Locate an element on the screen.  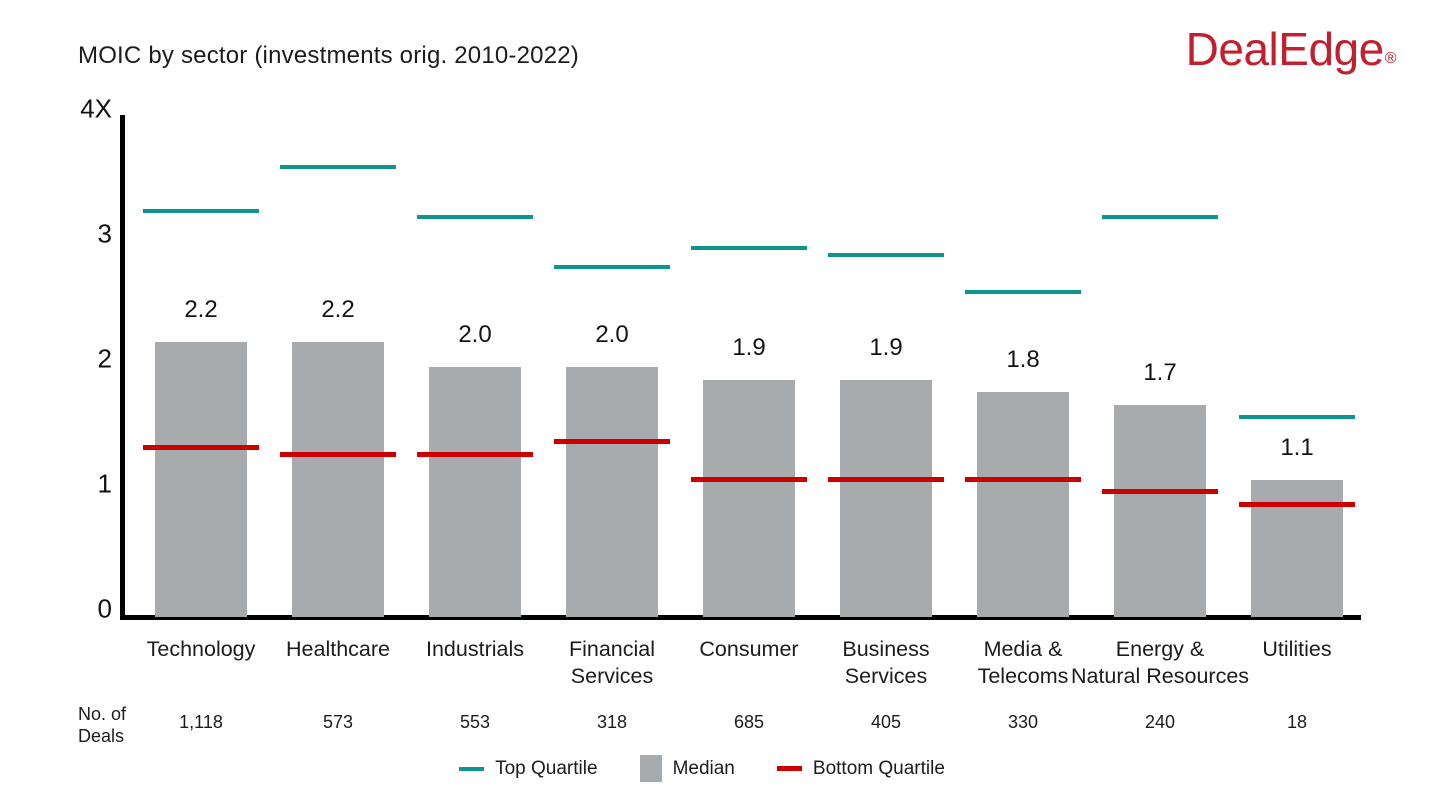
legend-item: Top Quartile is located at coordinates (528, 768).